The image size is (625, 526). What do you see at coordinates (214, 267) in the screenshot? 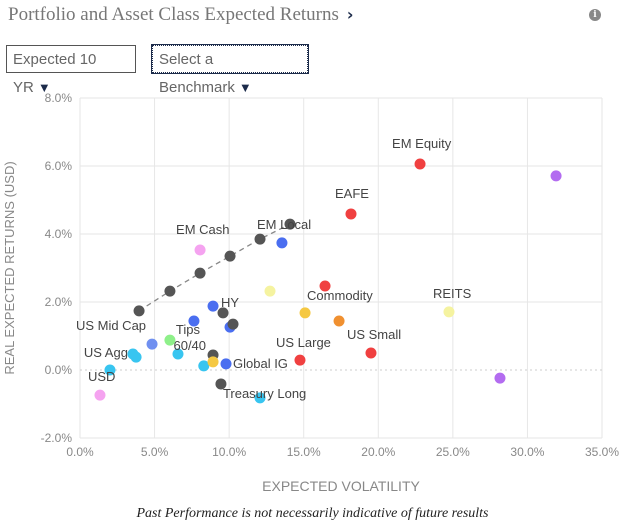
I see `frontier-line` at bounding box center [214, 267].